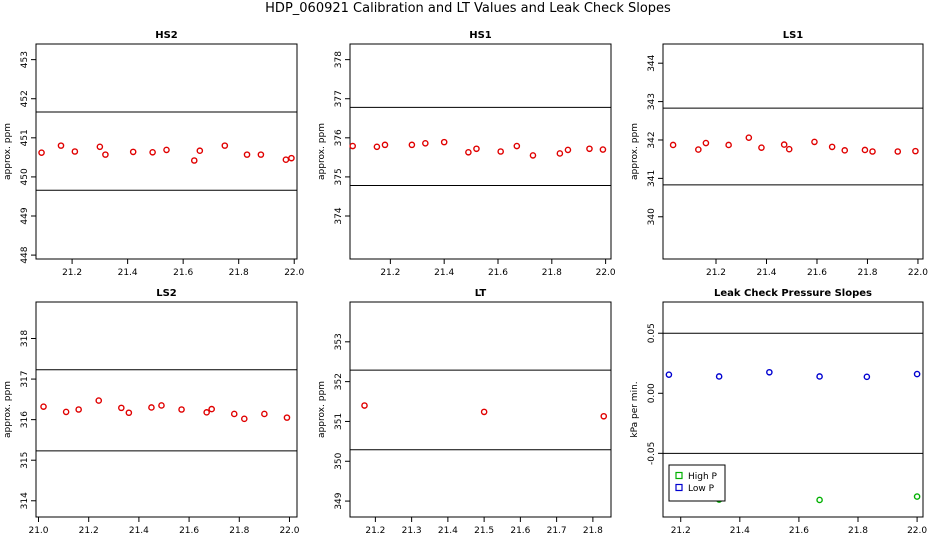 This screenshot has height=540, width=936. I want to click on y-tick-label: 375, so click(339, 176).